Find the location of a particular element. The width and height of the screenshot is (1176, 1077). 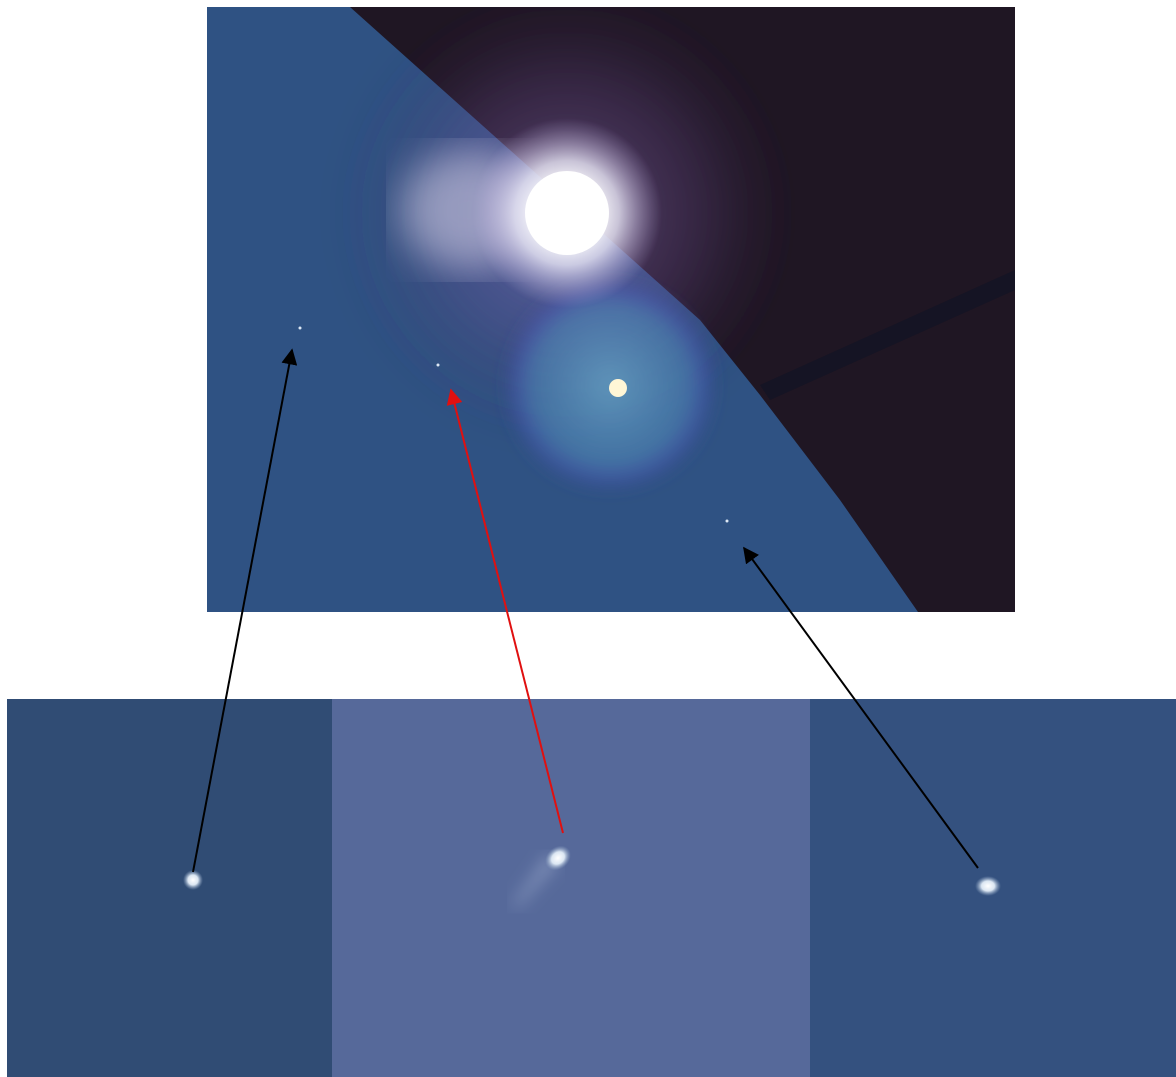

sun-core is located at coordinates (567, 213).